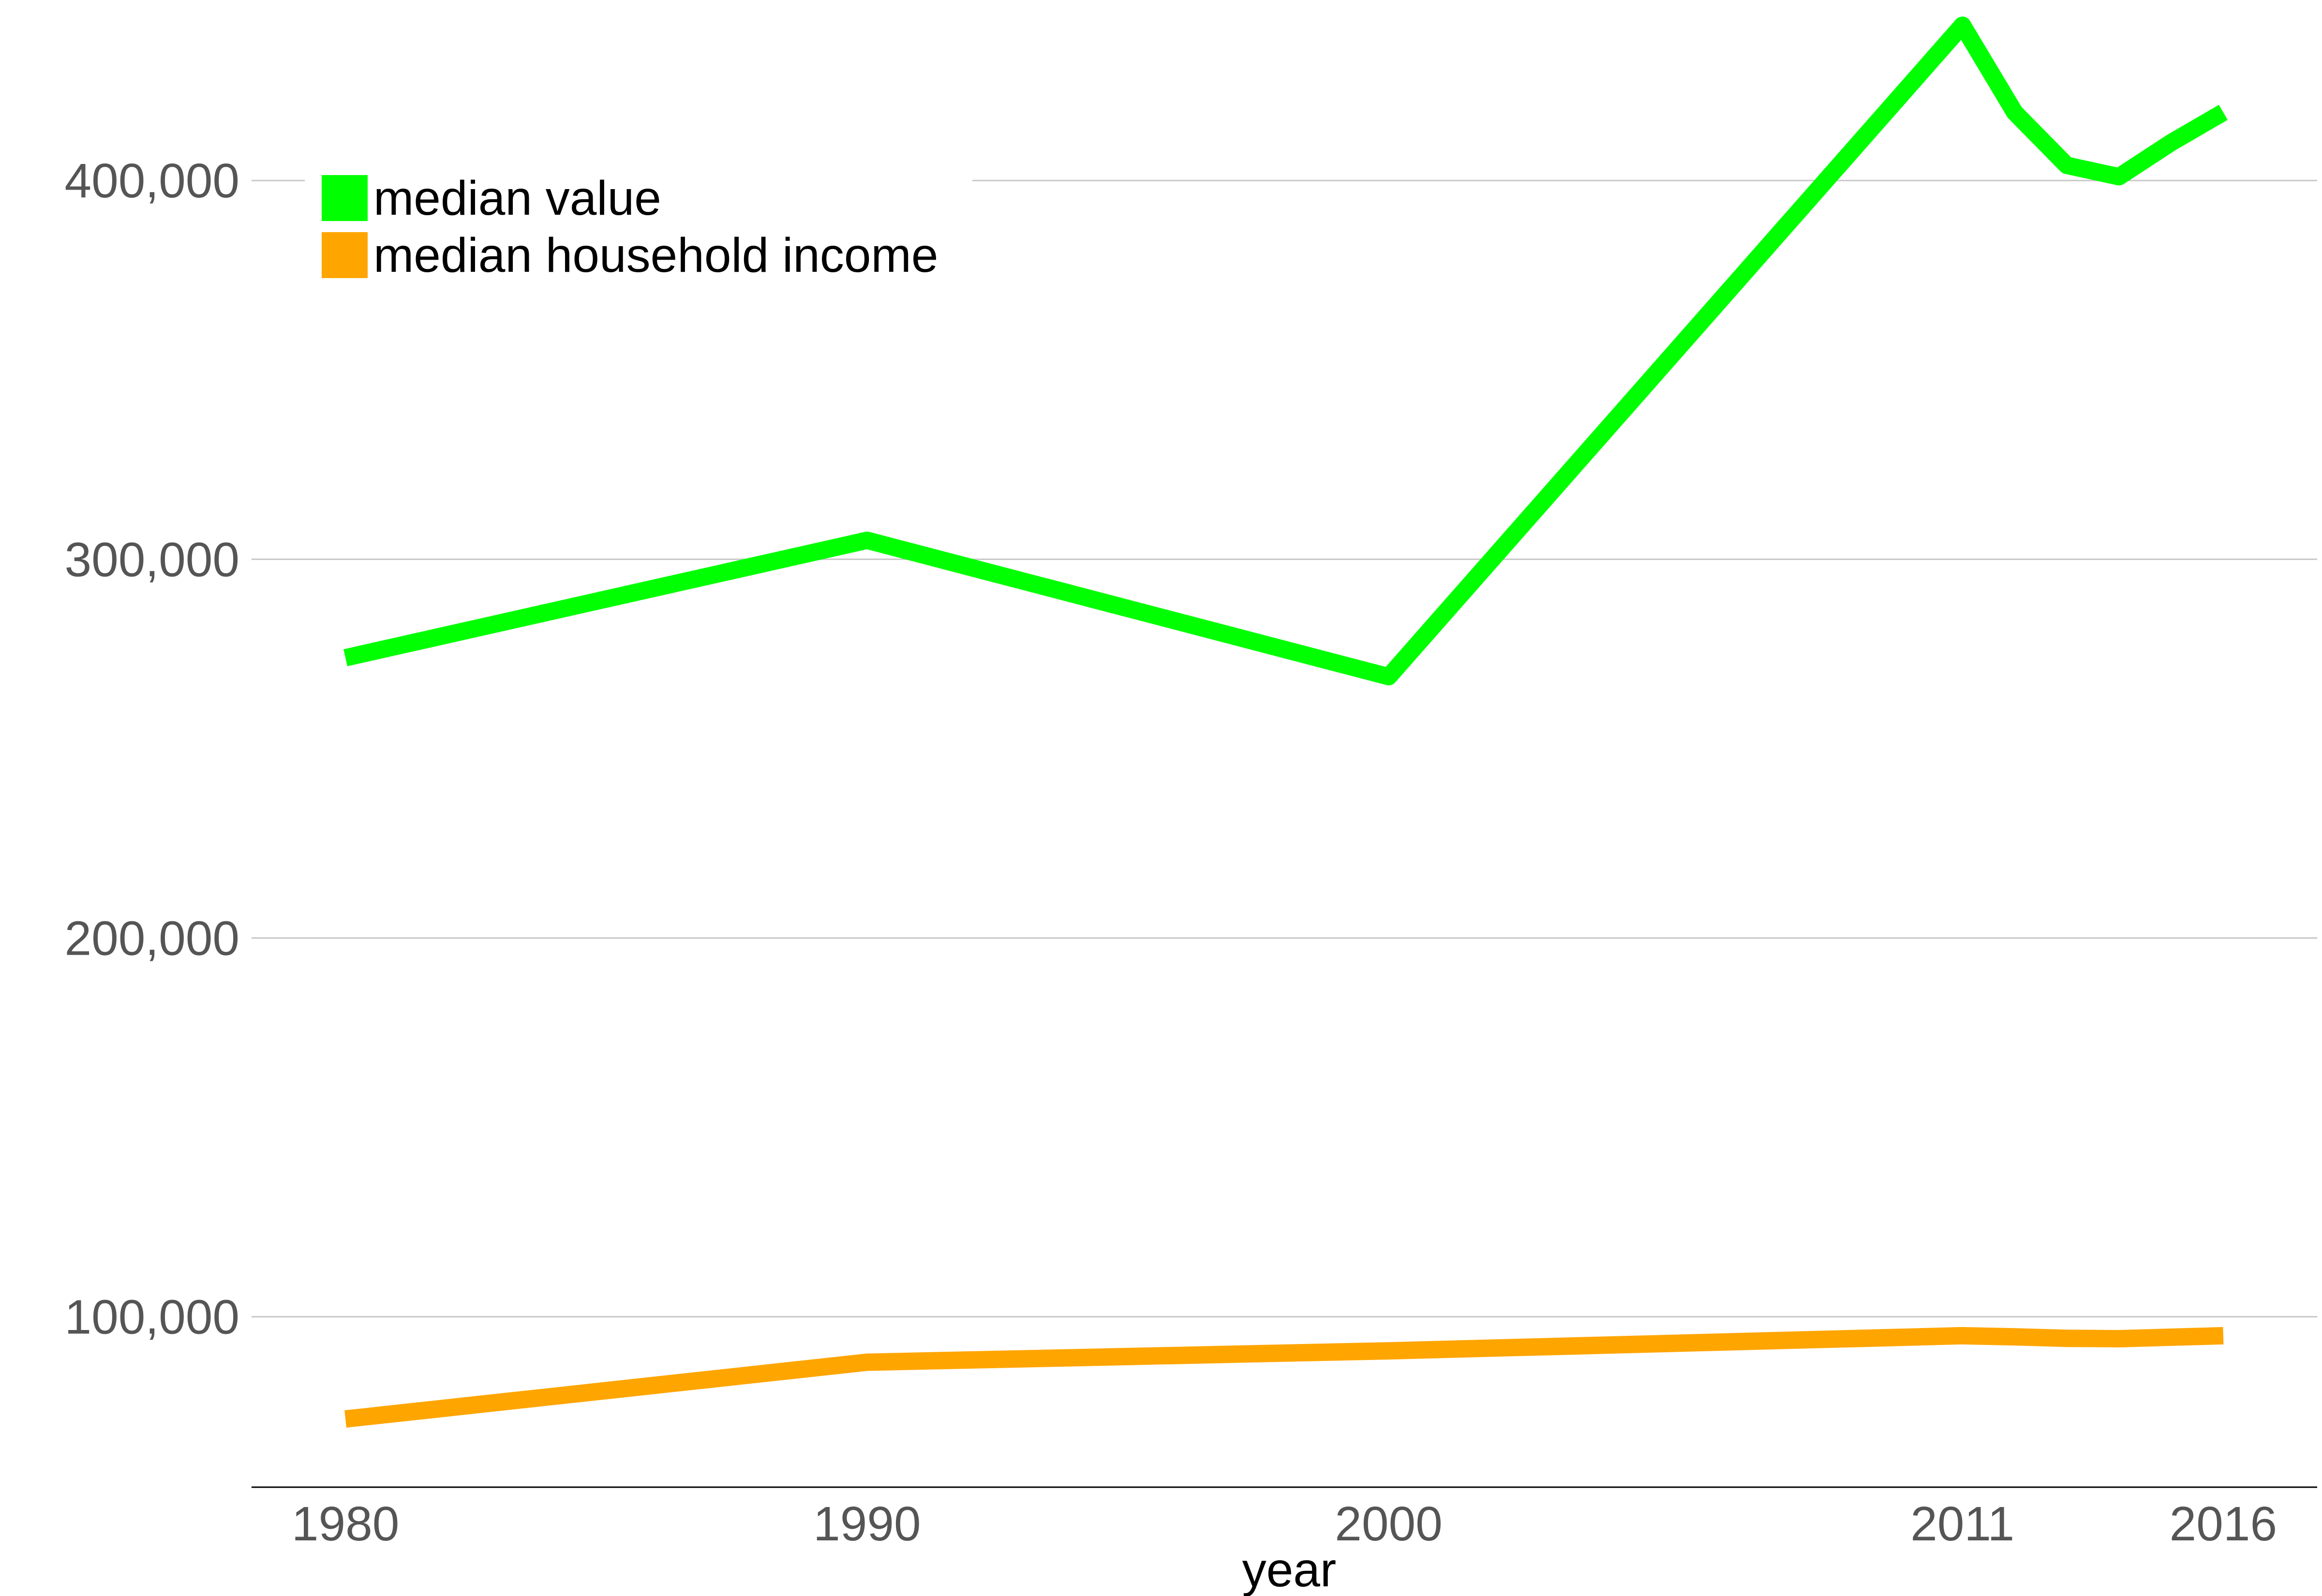 The height and width of the screenshot is (1596, 2322). I want to click on legend-background, so click(638, 222).